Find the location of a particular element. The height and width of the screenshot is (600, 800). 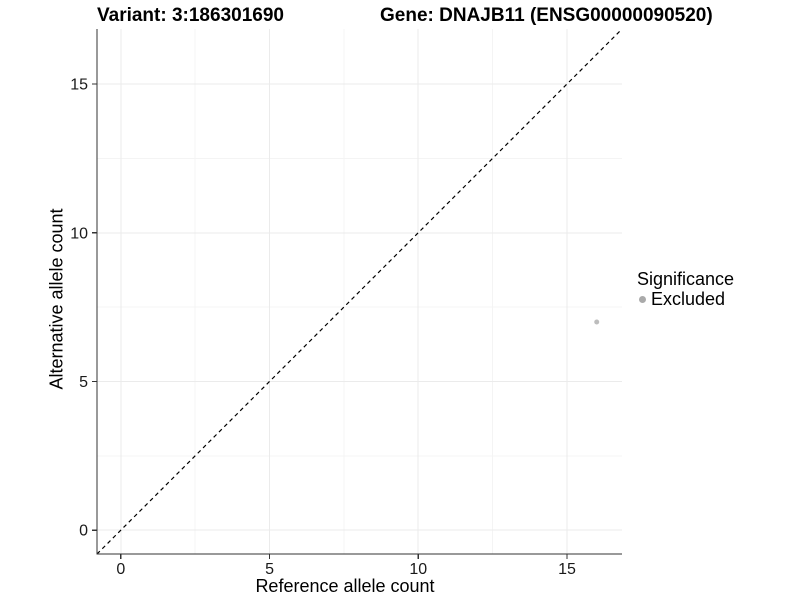

x-tick-label: 10 is located at coordinates (418, 569).